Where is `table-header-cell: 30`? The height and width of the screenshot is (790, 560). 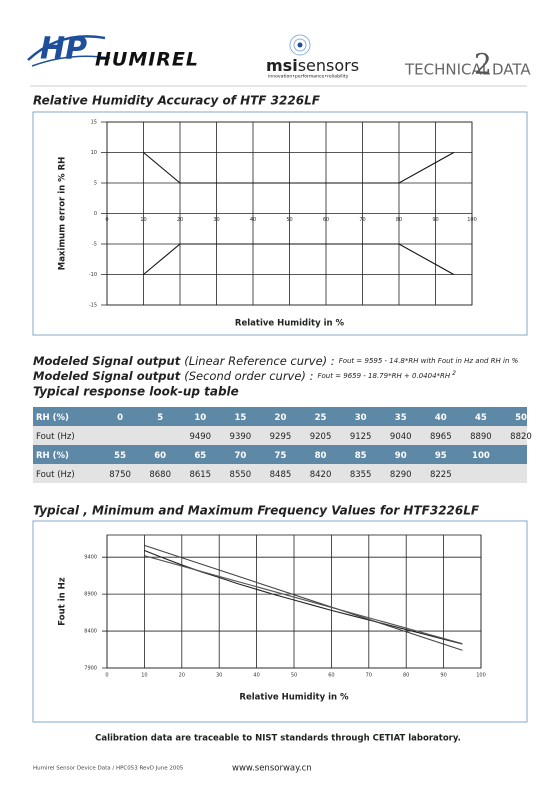 table-header-cell: 30 is located at coordinates (361, 418).